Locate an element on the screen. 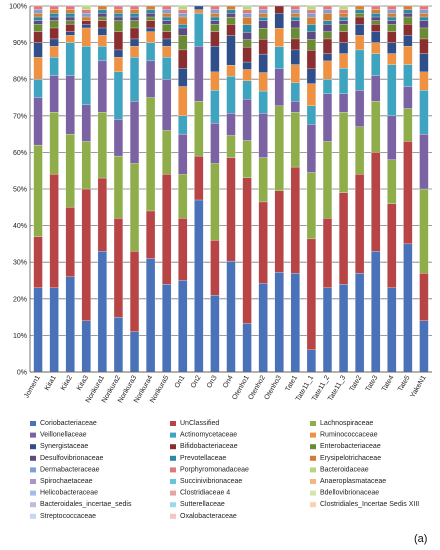 The image size is (440, 550). legend-item: Dermabacteraceae is located at coordinates (65, 469).